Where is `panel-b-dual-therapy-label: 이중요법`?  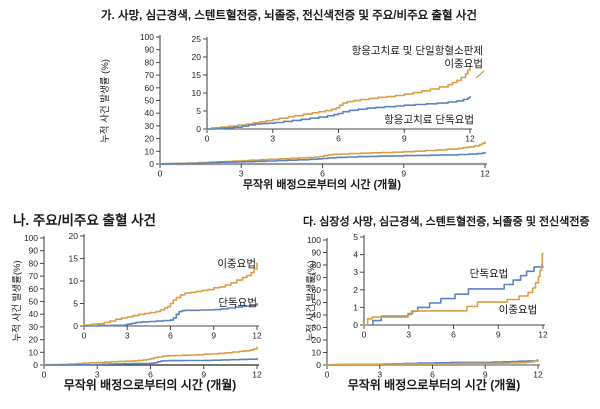 panel-b-dual-therapy-label: 이중요법 is located at coordinates (236, 264).